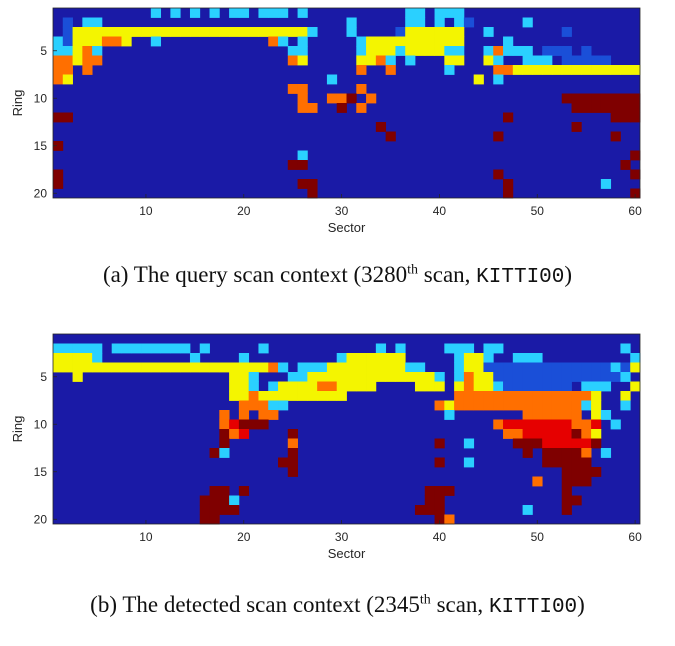  What do you see at coordinates (41, 98) in the screenshot?
I see `y-tick-label: 10` at bounding box center [41, 98].